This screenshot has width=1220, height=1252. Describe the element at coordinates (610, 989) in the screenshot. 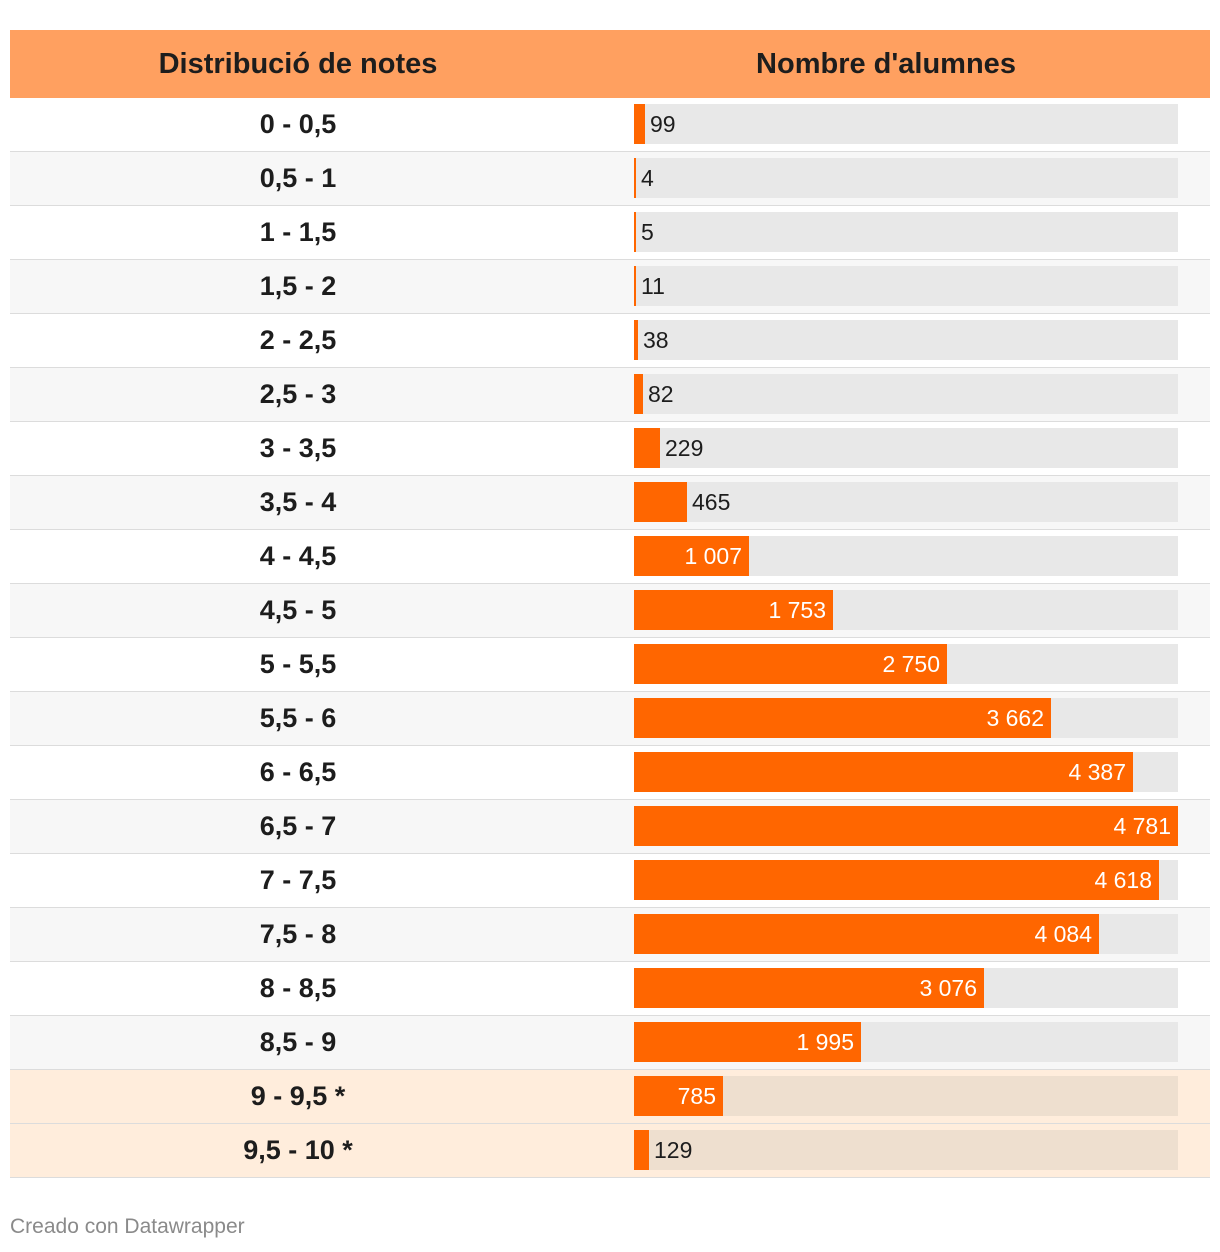

I see `table-row: 8 - 8,5 3 076` at that location.